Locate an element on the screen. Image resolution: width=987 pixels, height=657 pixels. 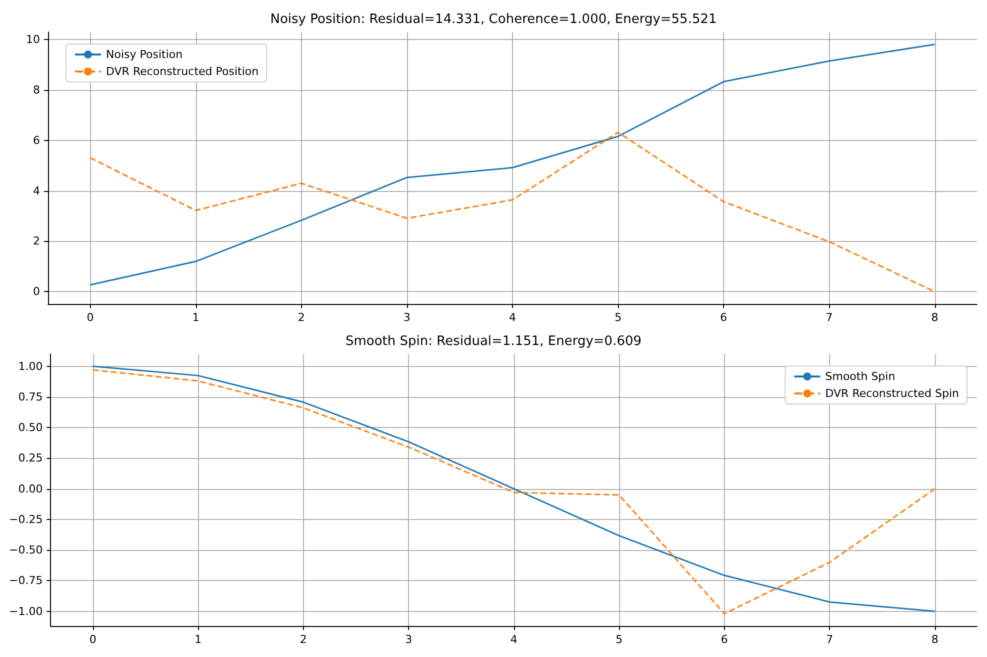
y-tick-label: 4 is located at coordinates (36, 191).